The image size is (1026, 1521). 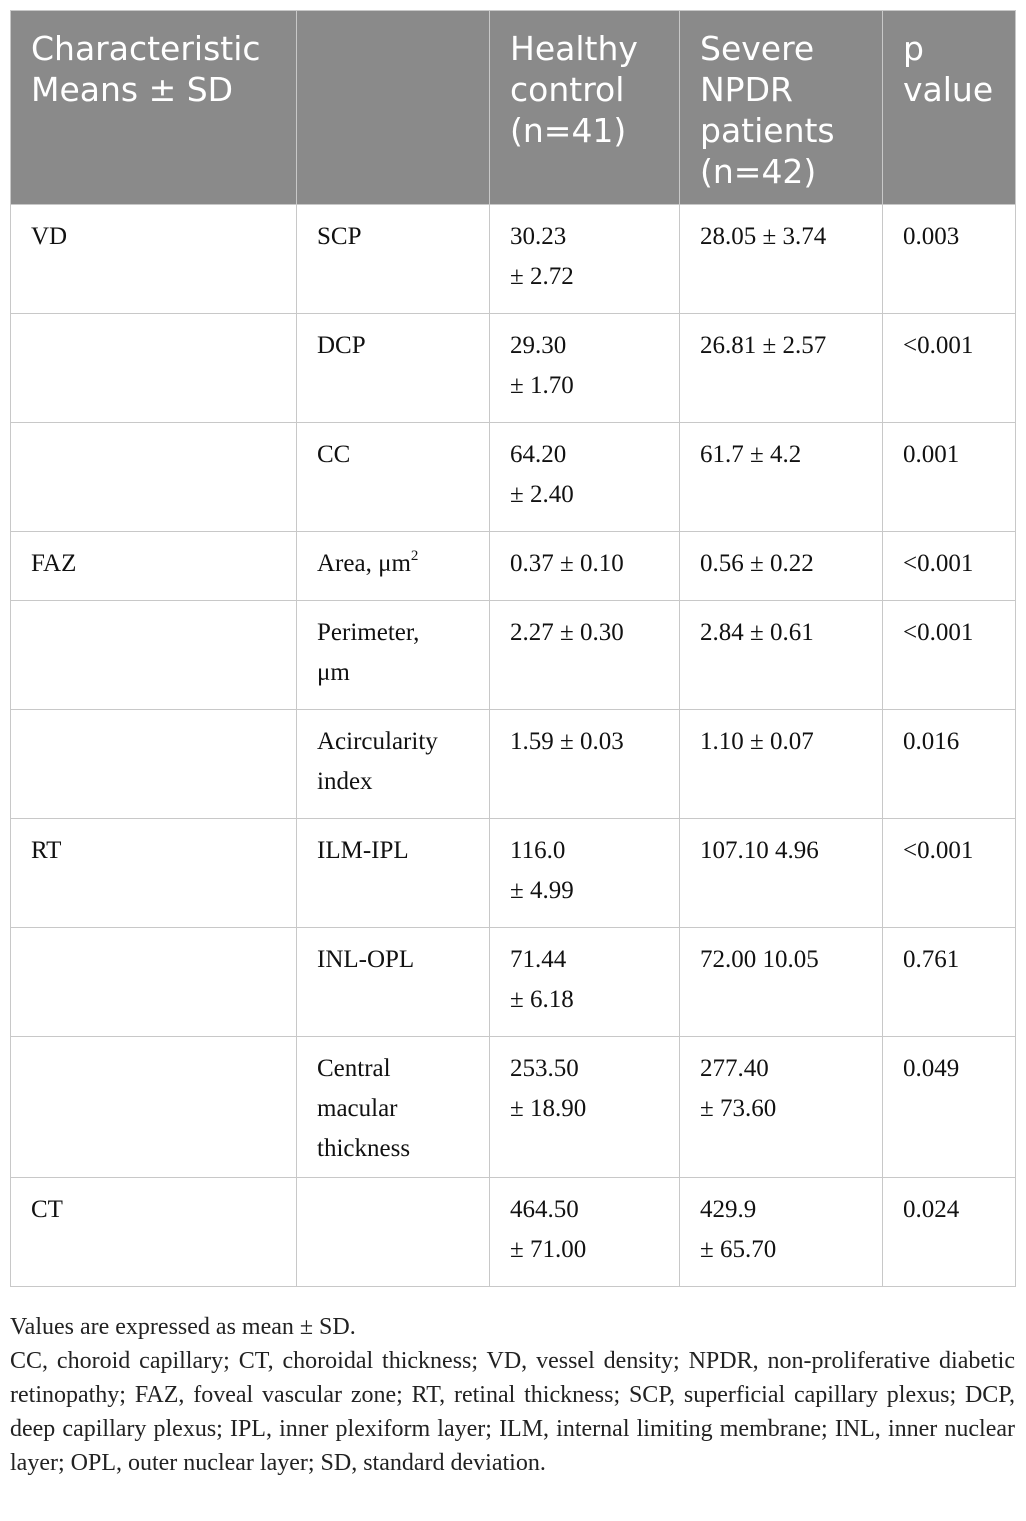 What do you see at coordinates (542, 999) in the screenshot?
I see `cell-healthy-control-text: ± 6.18` at bounding box center [542, 999].